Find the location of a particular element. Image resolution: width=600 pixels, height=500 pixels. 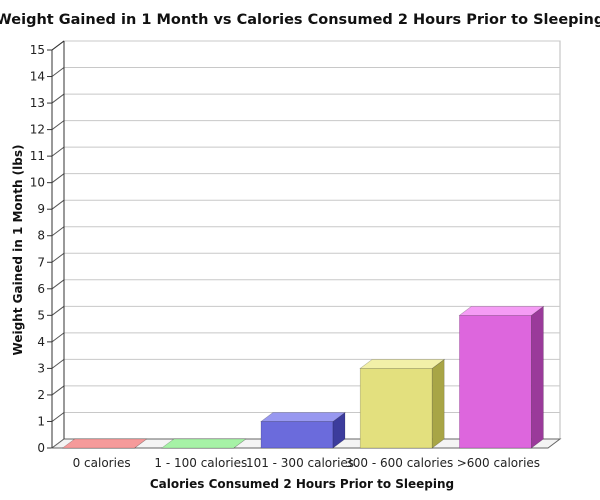

y-tick-label: 11 is located at coordinates (37, 156).